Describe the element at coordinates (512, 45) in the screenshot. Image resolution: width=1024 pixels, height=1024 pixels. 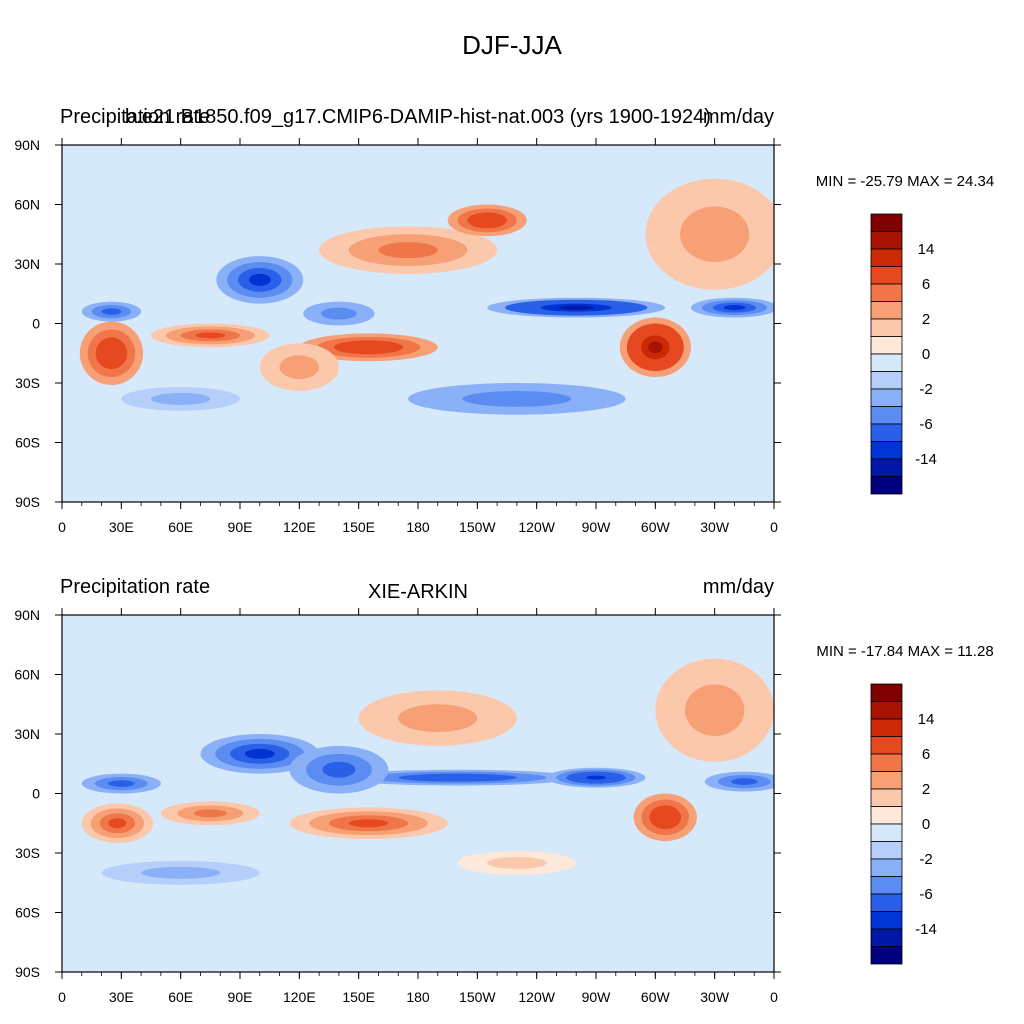
I see `page-title: DJF-JJA` at that location.